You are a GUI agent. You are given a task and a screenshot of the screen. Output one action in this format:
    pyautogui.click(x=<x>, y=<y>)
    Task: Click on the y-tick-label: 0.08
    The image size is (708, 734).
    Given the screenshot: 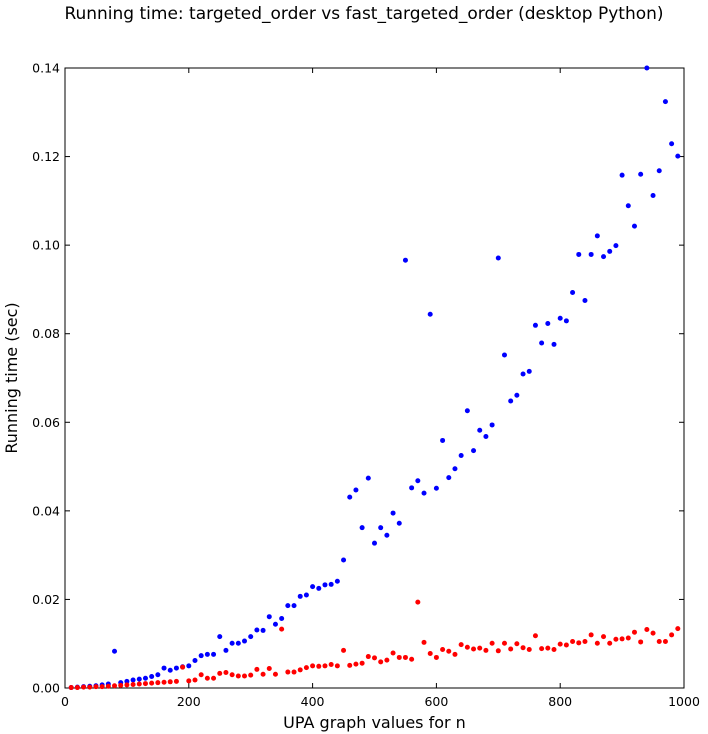 What is the action you would take?
    pyautogui.click(x=46, y=333)
    